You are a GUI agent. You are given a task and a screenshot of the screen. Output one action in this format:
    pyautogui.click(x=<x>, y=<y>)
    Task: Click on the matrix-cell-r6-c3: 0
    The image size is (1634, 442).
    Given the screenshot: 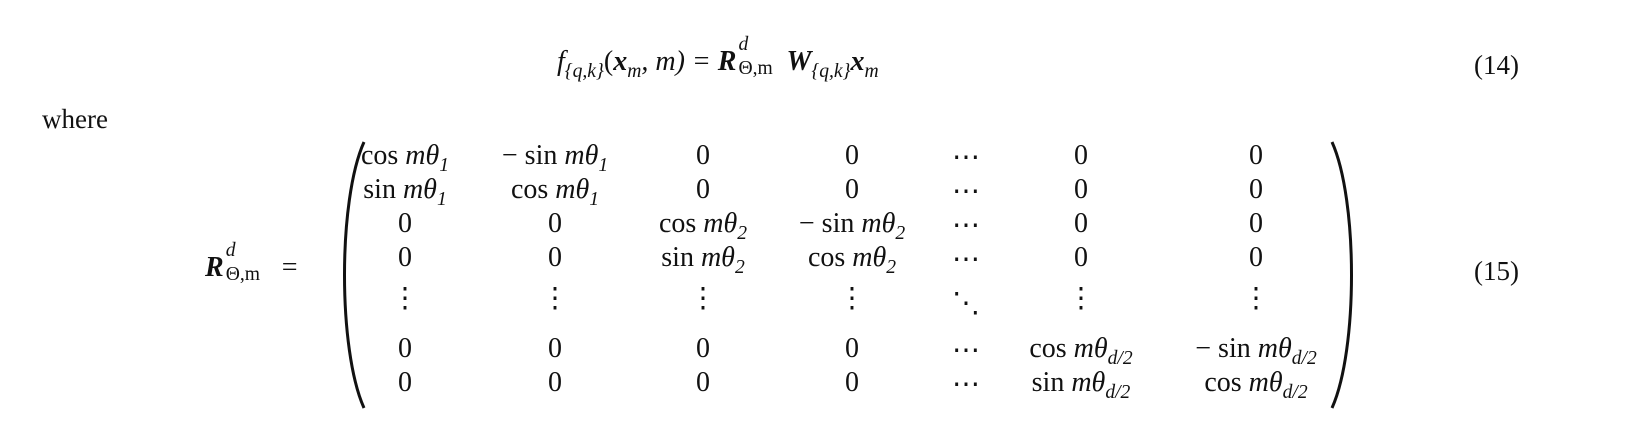 What is the action you would take?
    pyautogui.click(x=703, y=348)
    